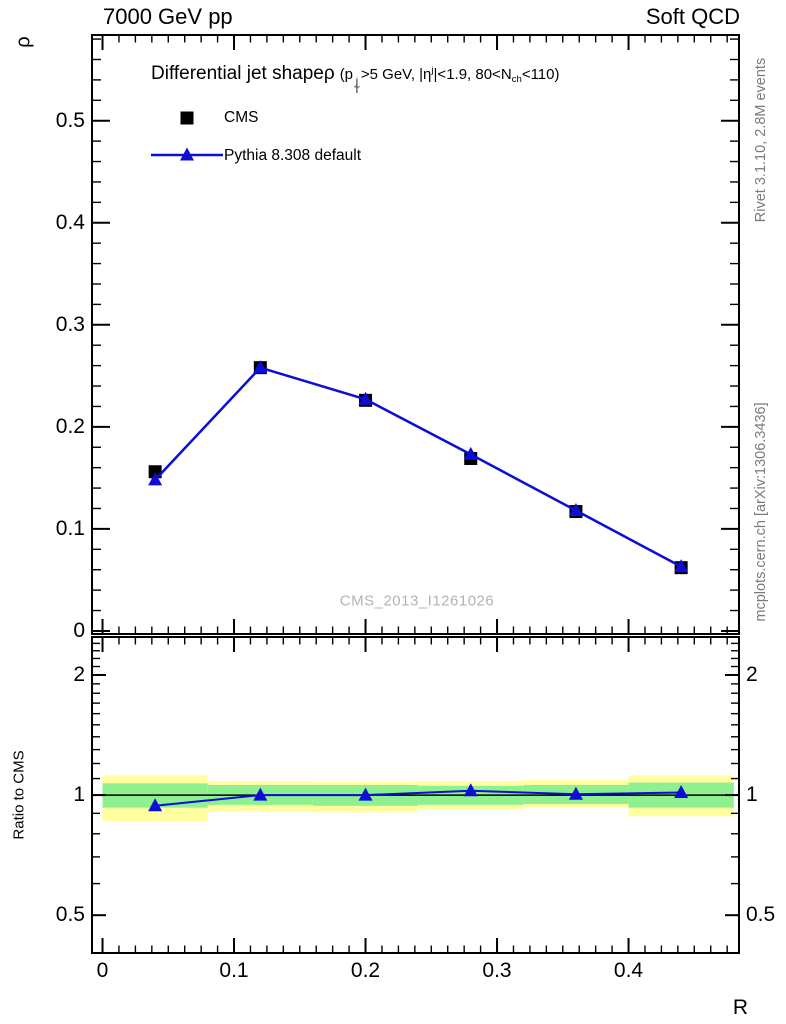  Describe the element at coordinates (234, 970) in the screenshot. I see `x-tick-label: 0.1` at that location.